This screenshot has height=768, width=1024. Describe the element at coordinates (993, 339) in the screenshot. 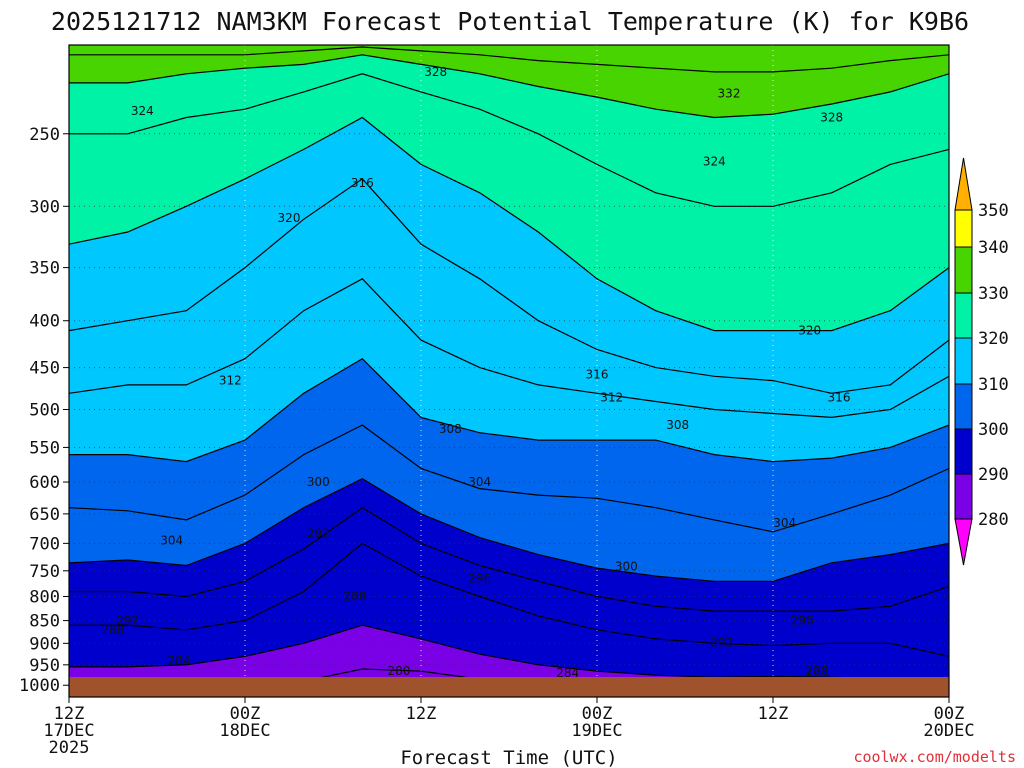

I see `colorbar-label-320: 320` at that location.